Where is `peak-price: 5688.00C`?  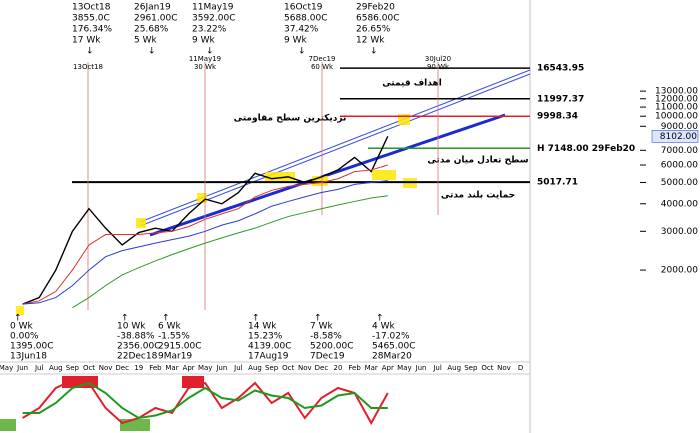
peak-price: 5688.00C is located at coordinates (306, 19).